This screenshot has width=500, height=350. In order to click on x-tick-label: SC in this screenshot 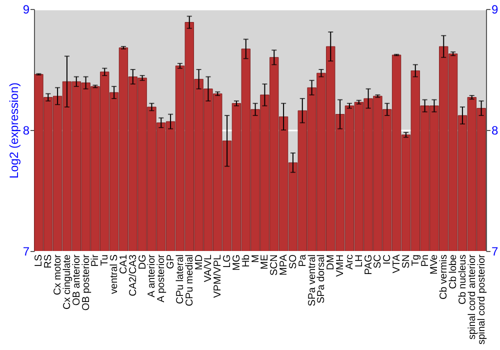, I will do `click(378, 261)`.